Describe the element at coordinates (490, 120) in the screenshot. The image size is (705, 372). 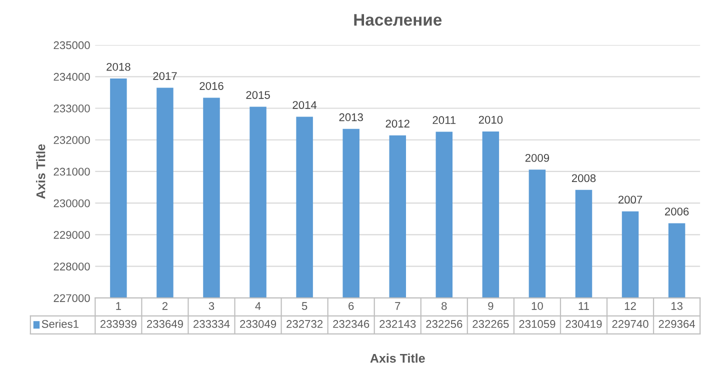
I see `annotation: 2010` at that location.